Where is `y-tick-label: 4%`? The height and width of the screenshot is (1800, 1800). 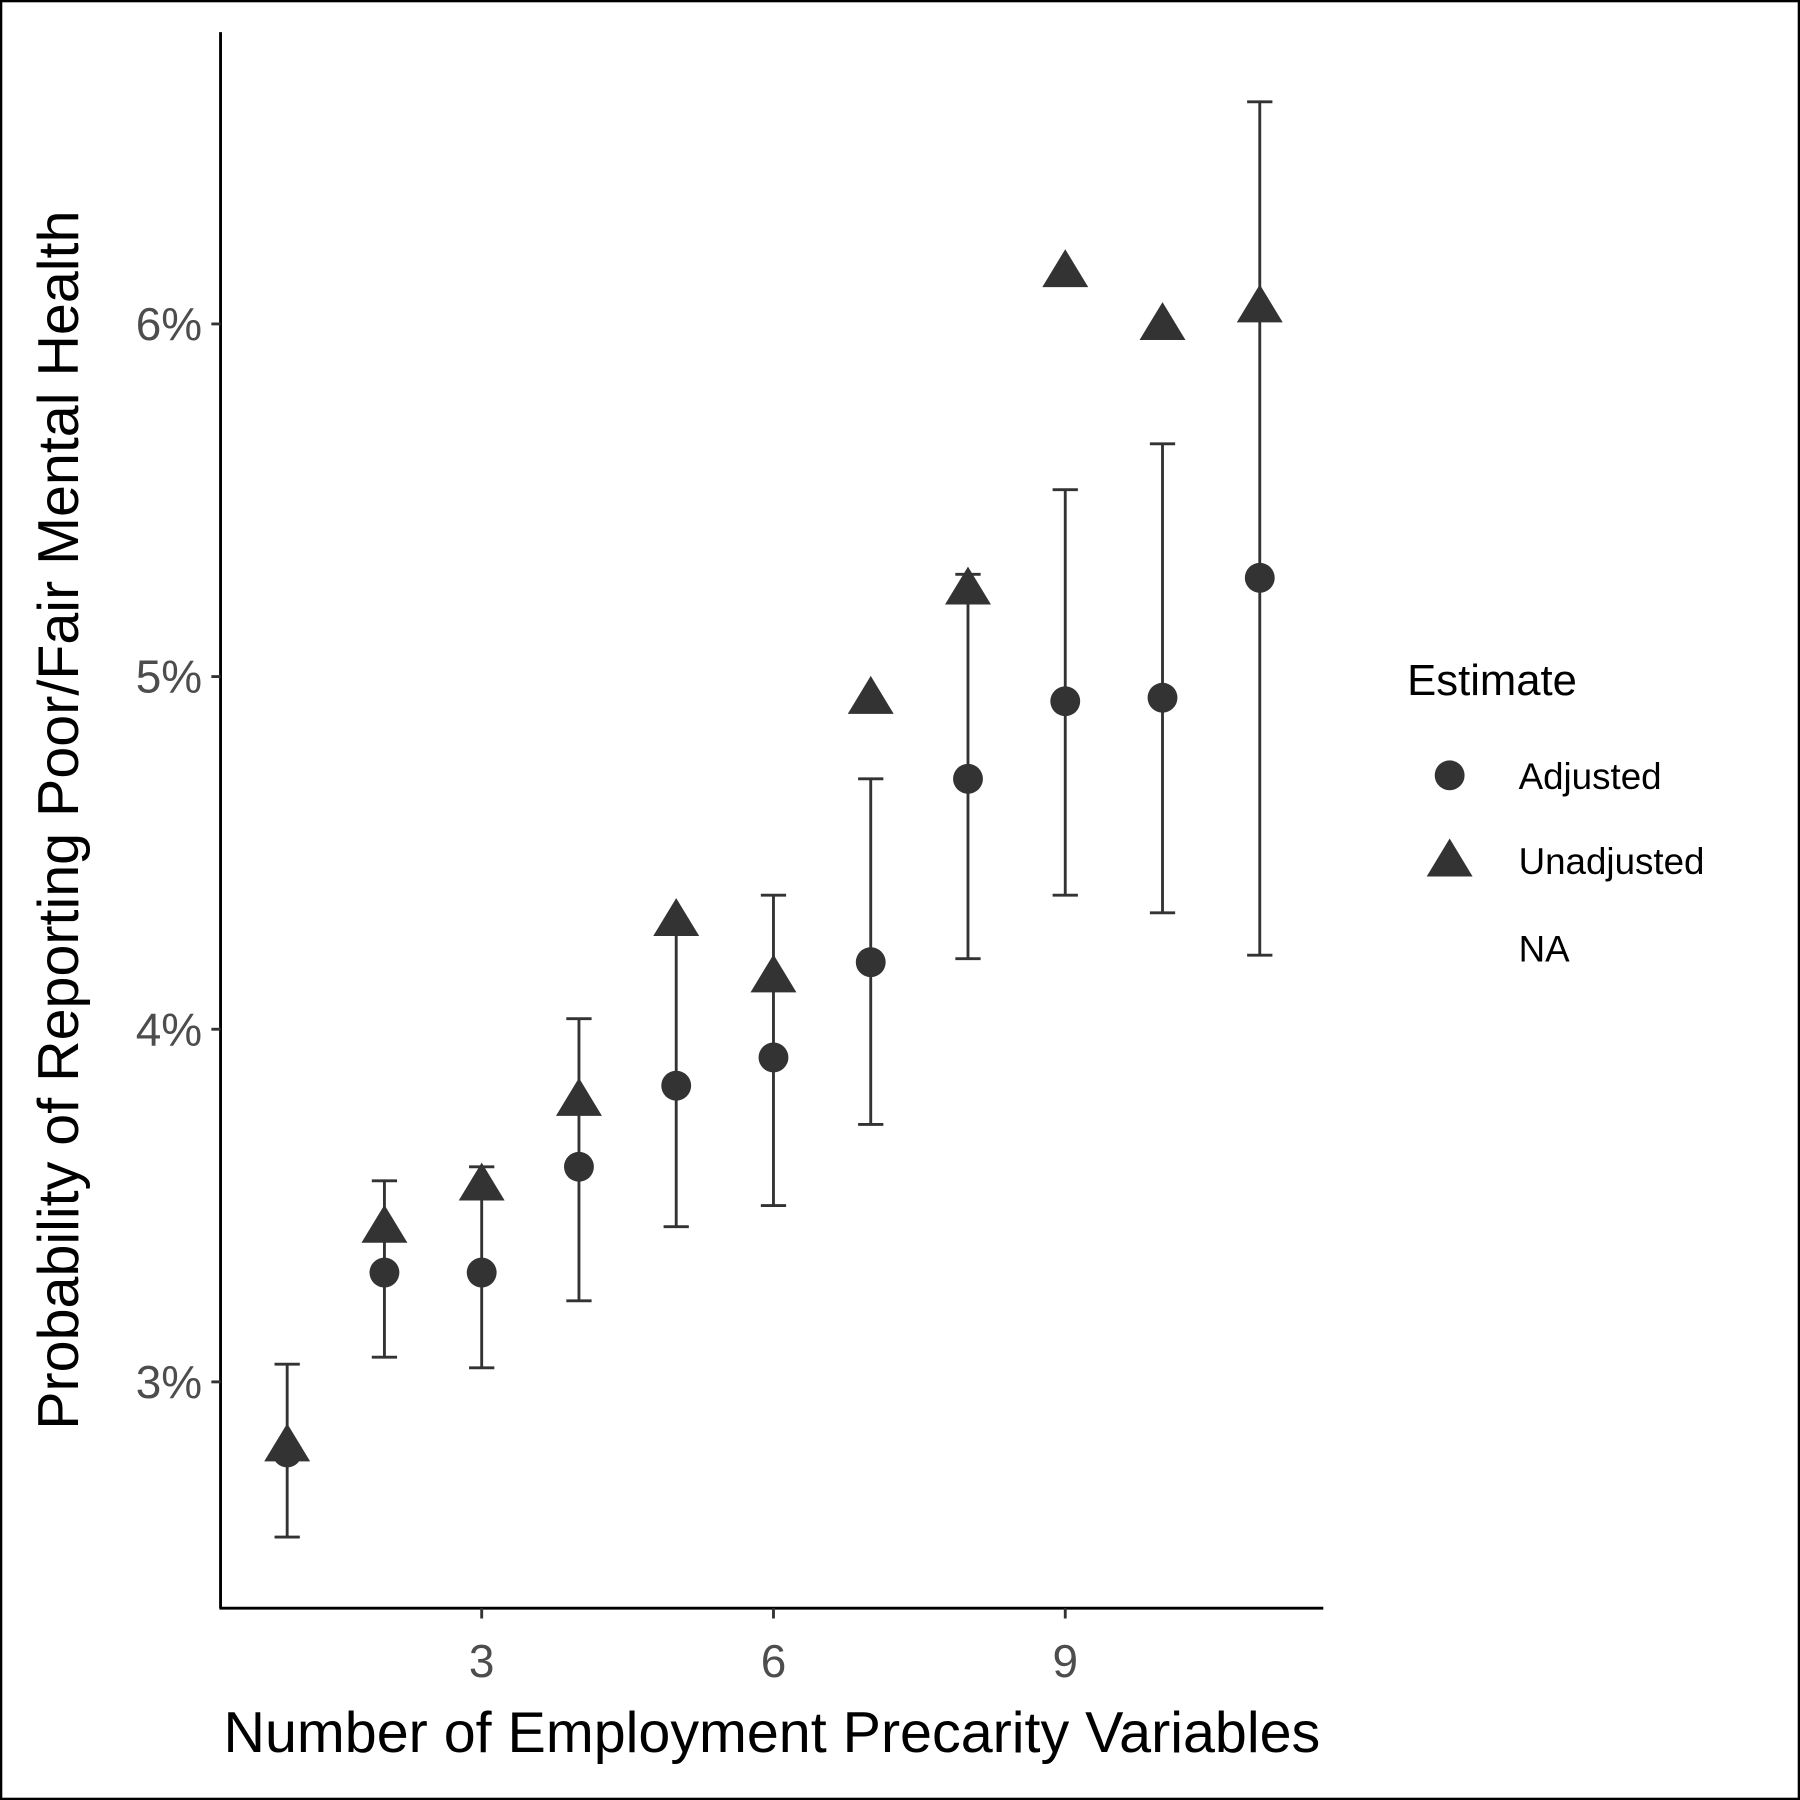
y-tick-label: 4% is located at coordinates (169, 1029).